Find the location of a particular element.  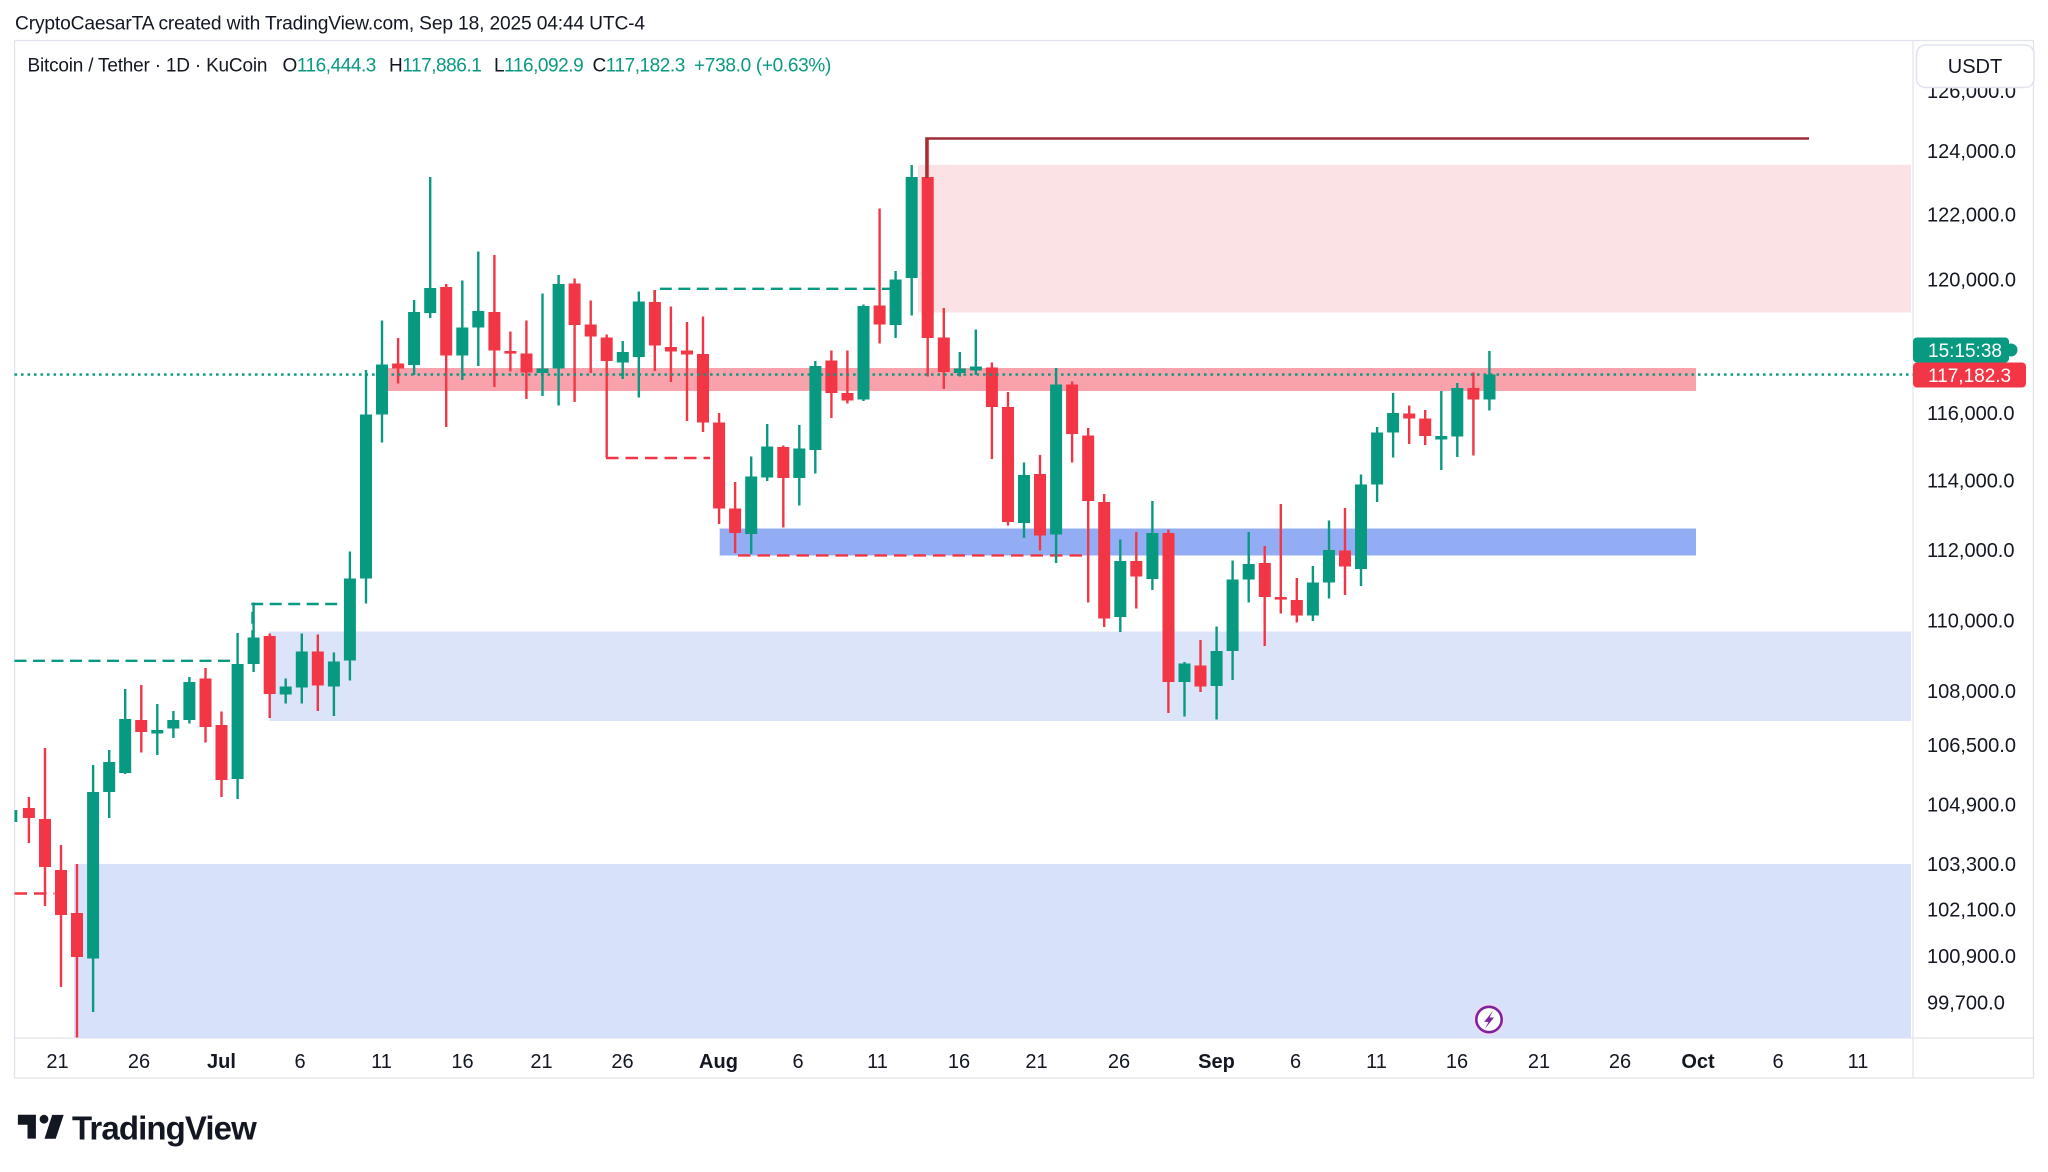

svg-text: TradingView is located at coordinates (164, 1128).